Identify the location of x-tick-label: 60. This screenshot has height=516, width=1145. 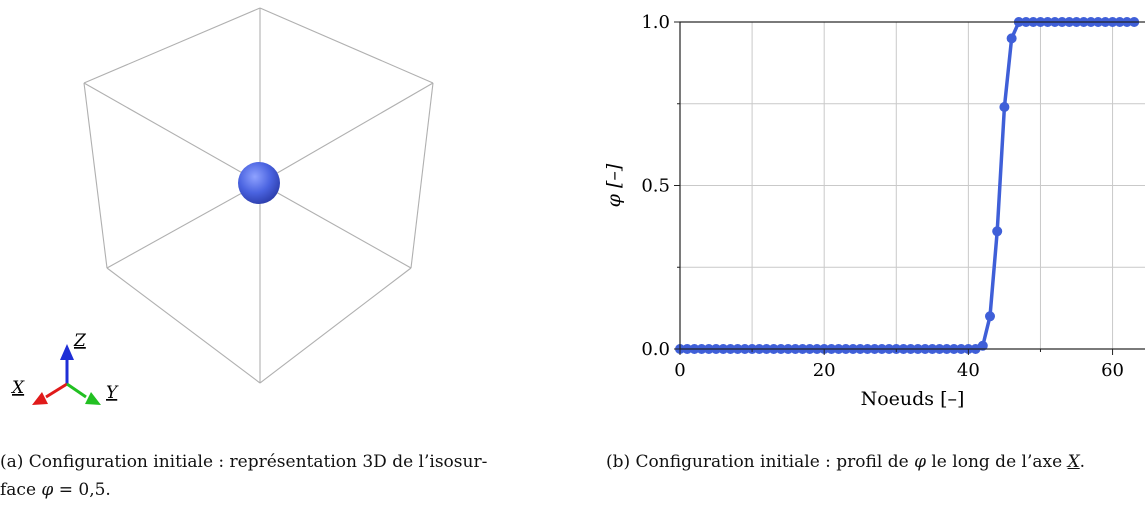
(1112, 370).